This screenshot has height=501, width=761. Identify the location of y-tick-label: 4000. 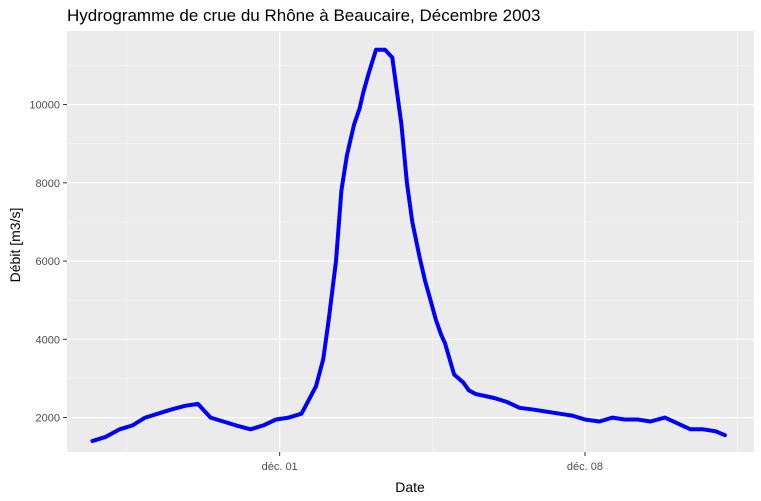
(48, 340).